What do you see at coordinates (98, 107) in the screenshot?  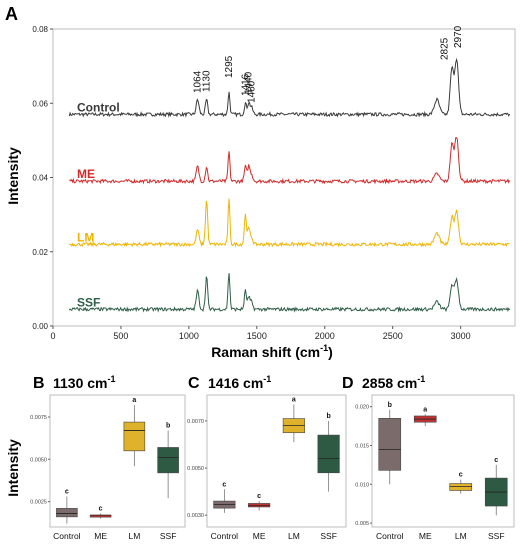 I see `series-label-control: Control` at bounding box center [98, 107].